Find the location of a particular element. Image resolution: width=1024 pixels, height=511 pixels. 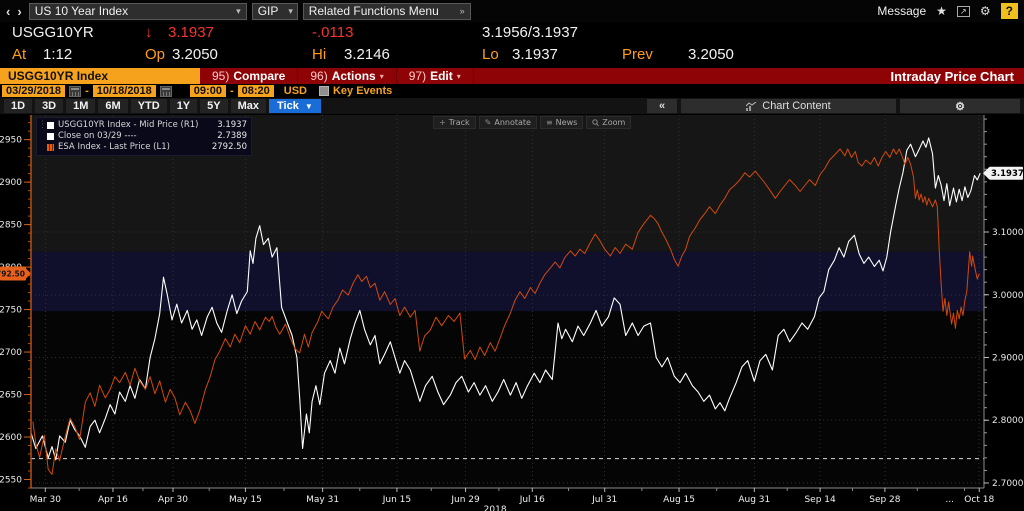

at-label: At is located at coordinates (19, 54).